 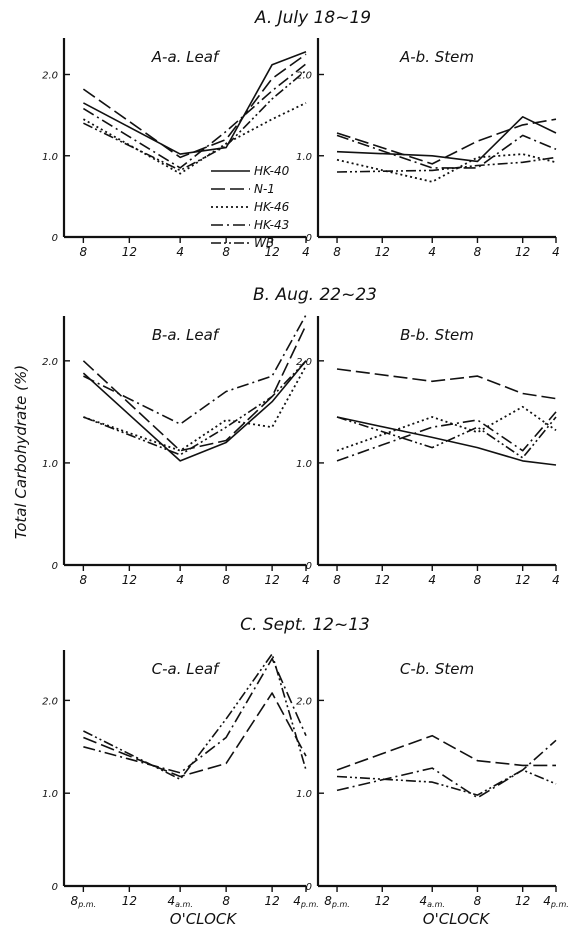 I want to click on chart-panel-4: B-b. Stem 0 1.0 2.0 8 12 4 8 12 4, so click(x=428, y=451).